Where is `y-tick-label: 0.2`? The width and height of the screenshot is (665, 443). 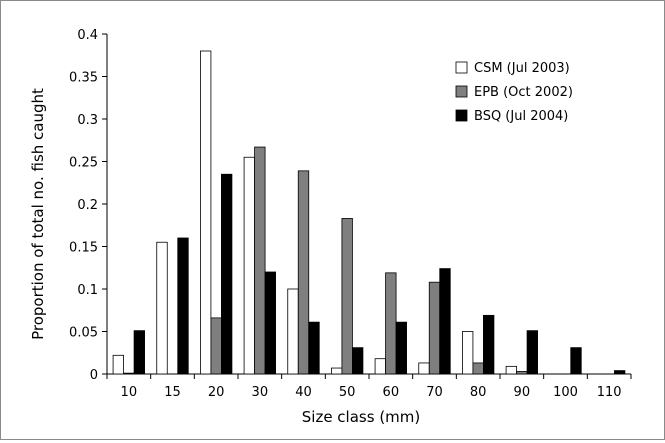
y-tick-label: 0.2 is located at coordinates (87, 205).